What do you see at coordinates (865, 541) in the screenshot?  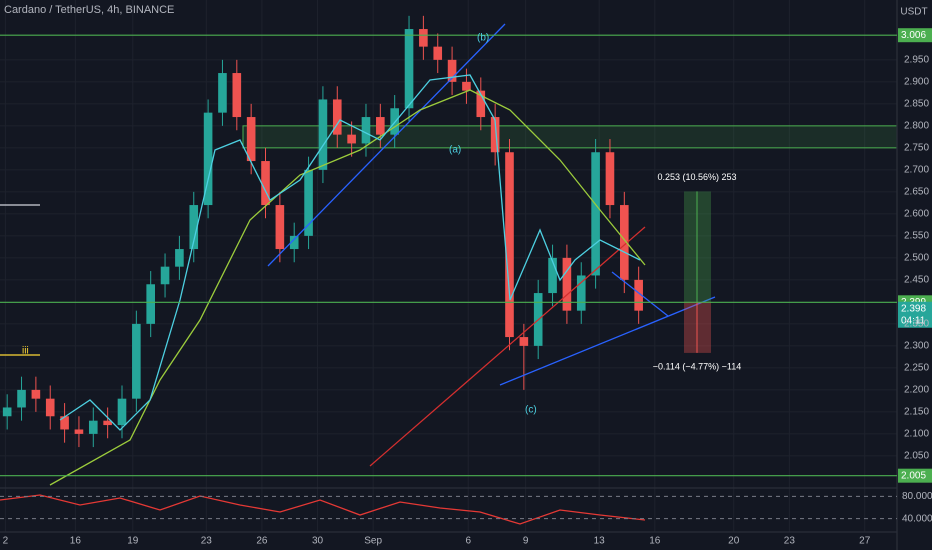 I see `x-tick-label: 27` at bounding box center [865, 541].